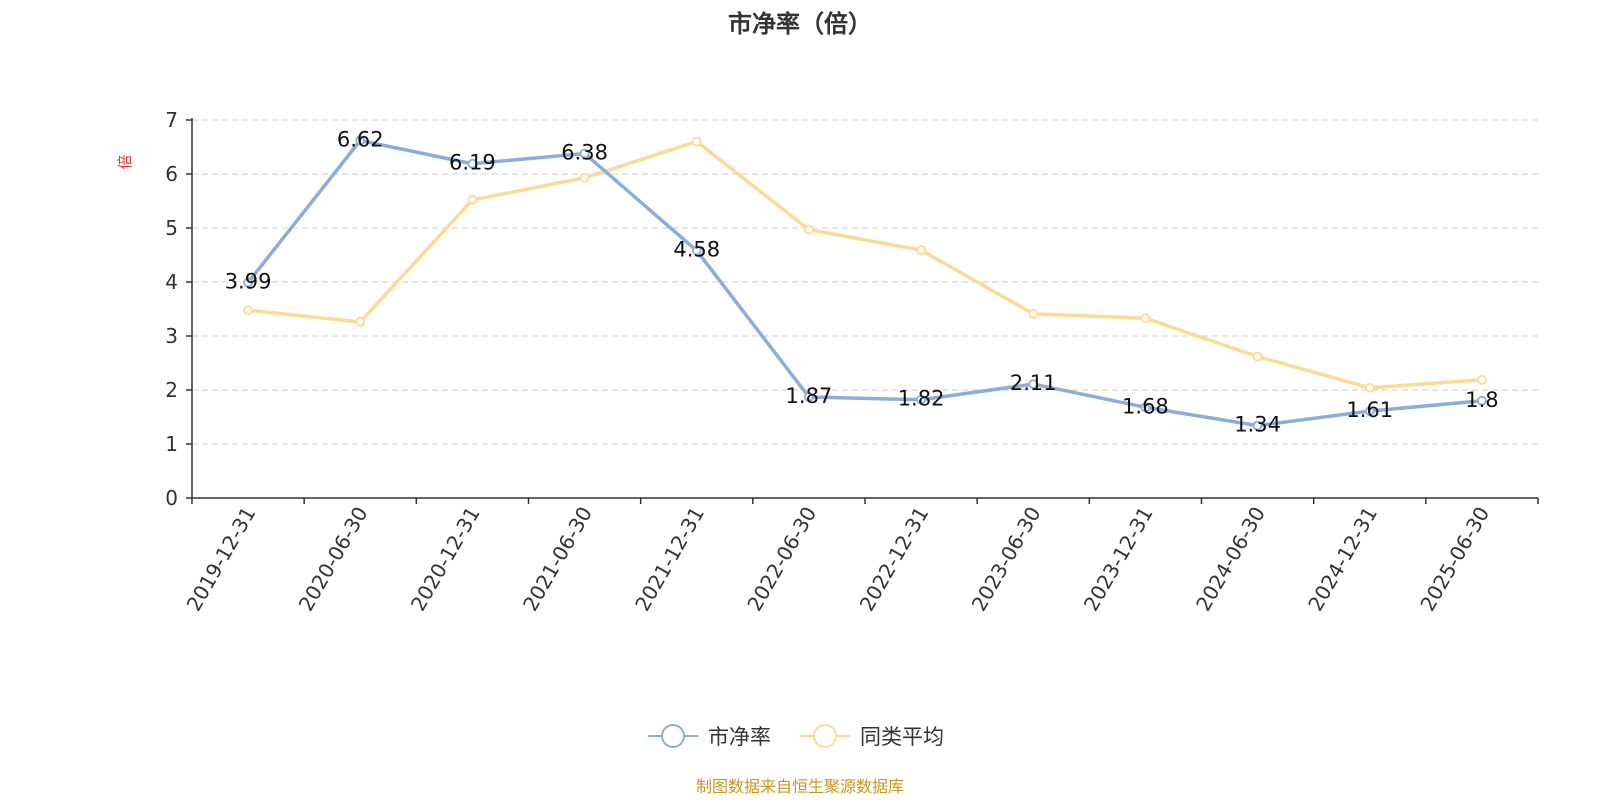 The image size is (1600, 800). What do you see at coordinates (178, 309) in the screenshot?
I see `y-axis-ticks: 0 1 2 3 4 5 6 7` at bounding box center [178, 309].